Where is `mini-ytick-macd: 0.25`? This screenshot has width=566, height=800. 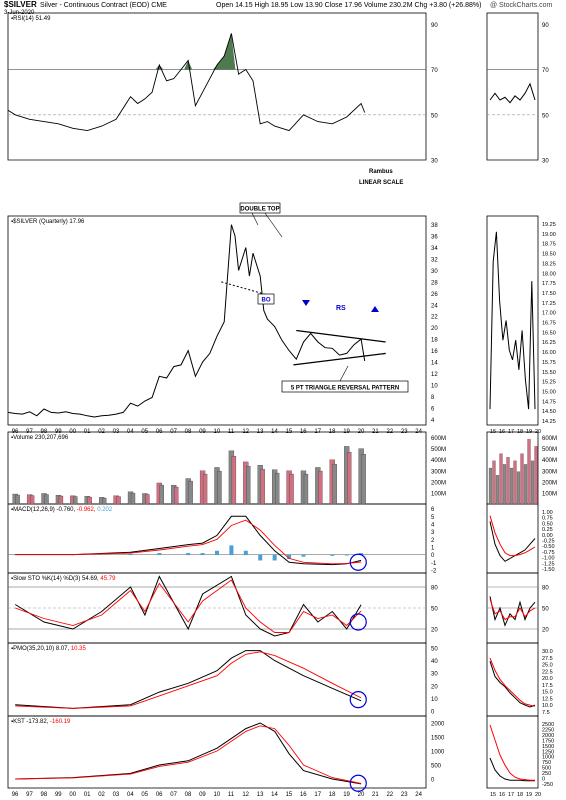
mini-ytick-macd: 0.25 is located at coordinates (547, 530).